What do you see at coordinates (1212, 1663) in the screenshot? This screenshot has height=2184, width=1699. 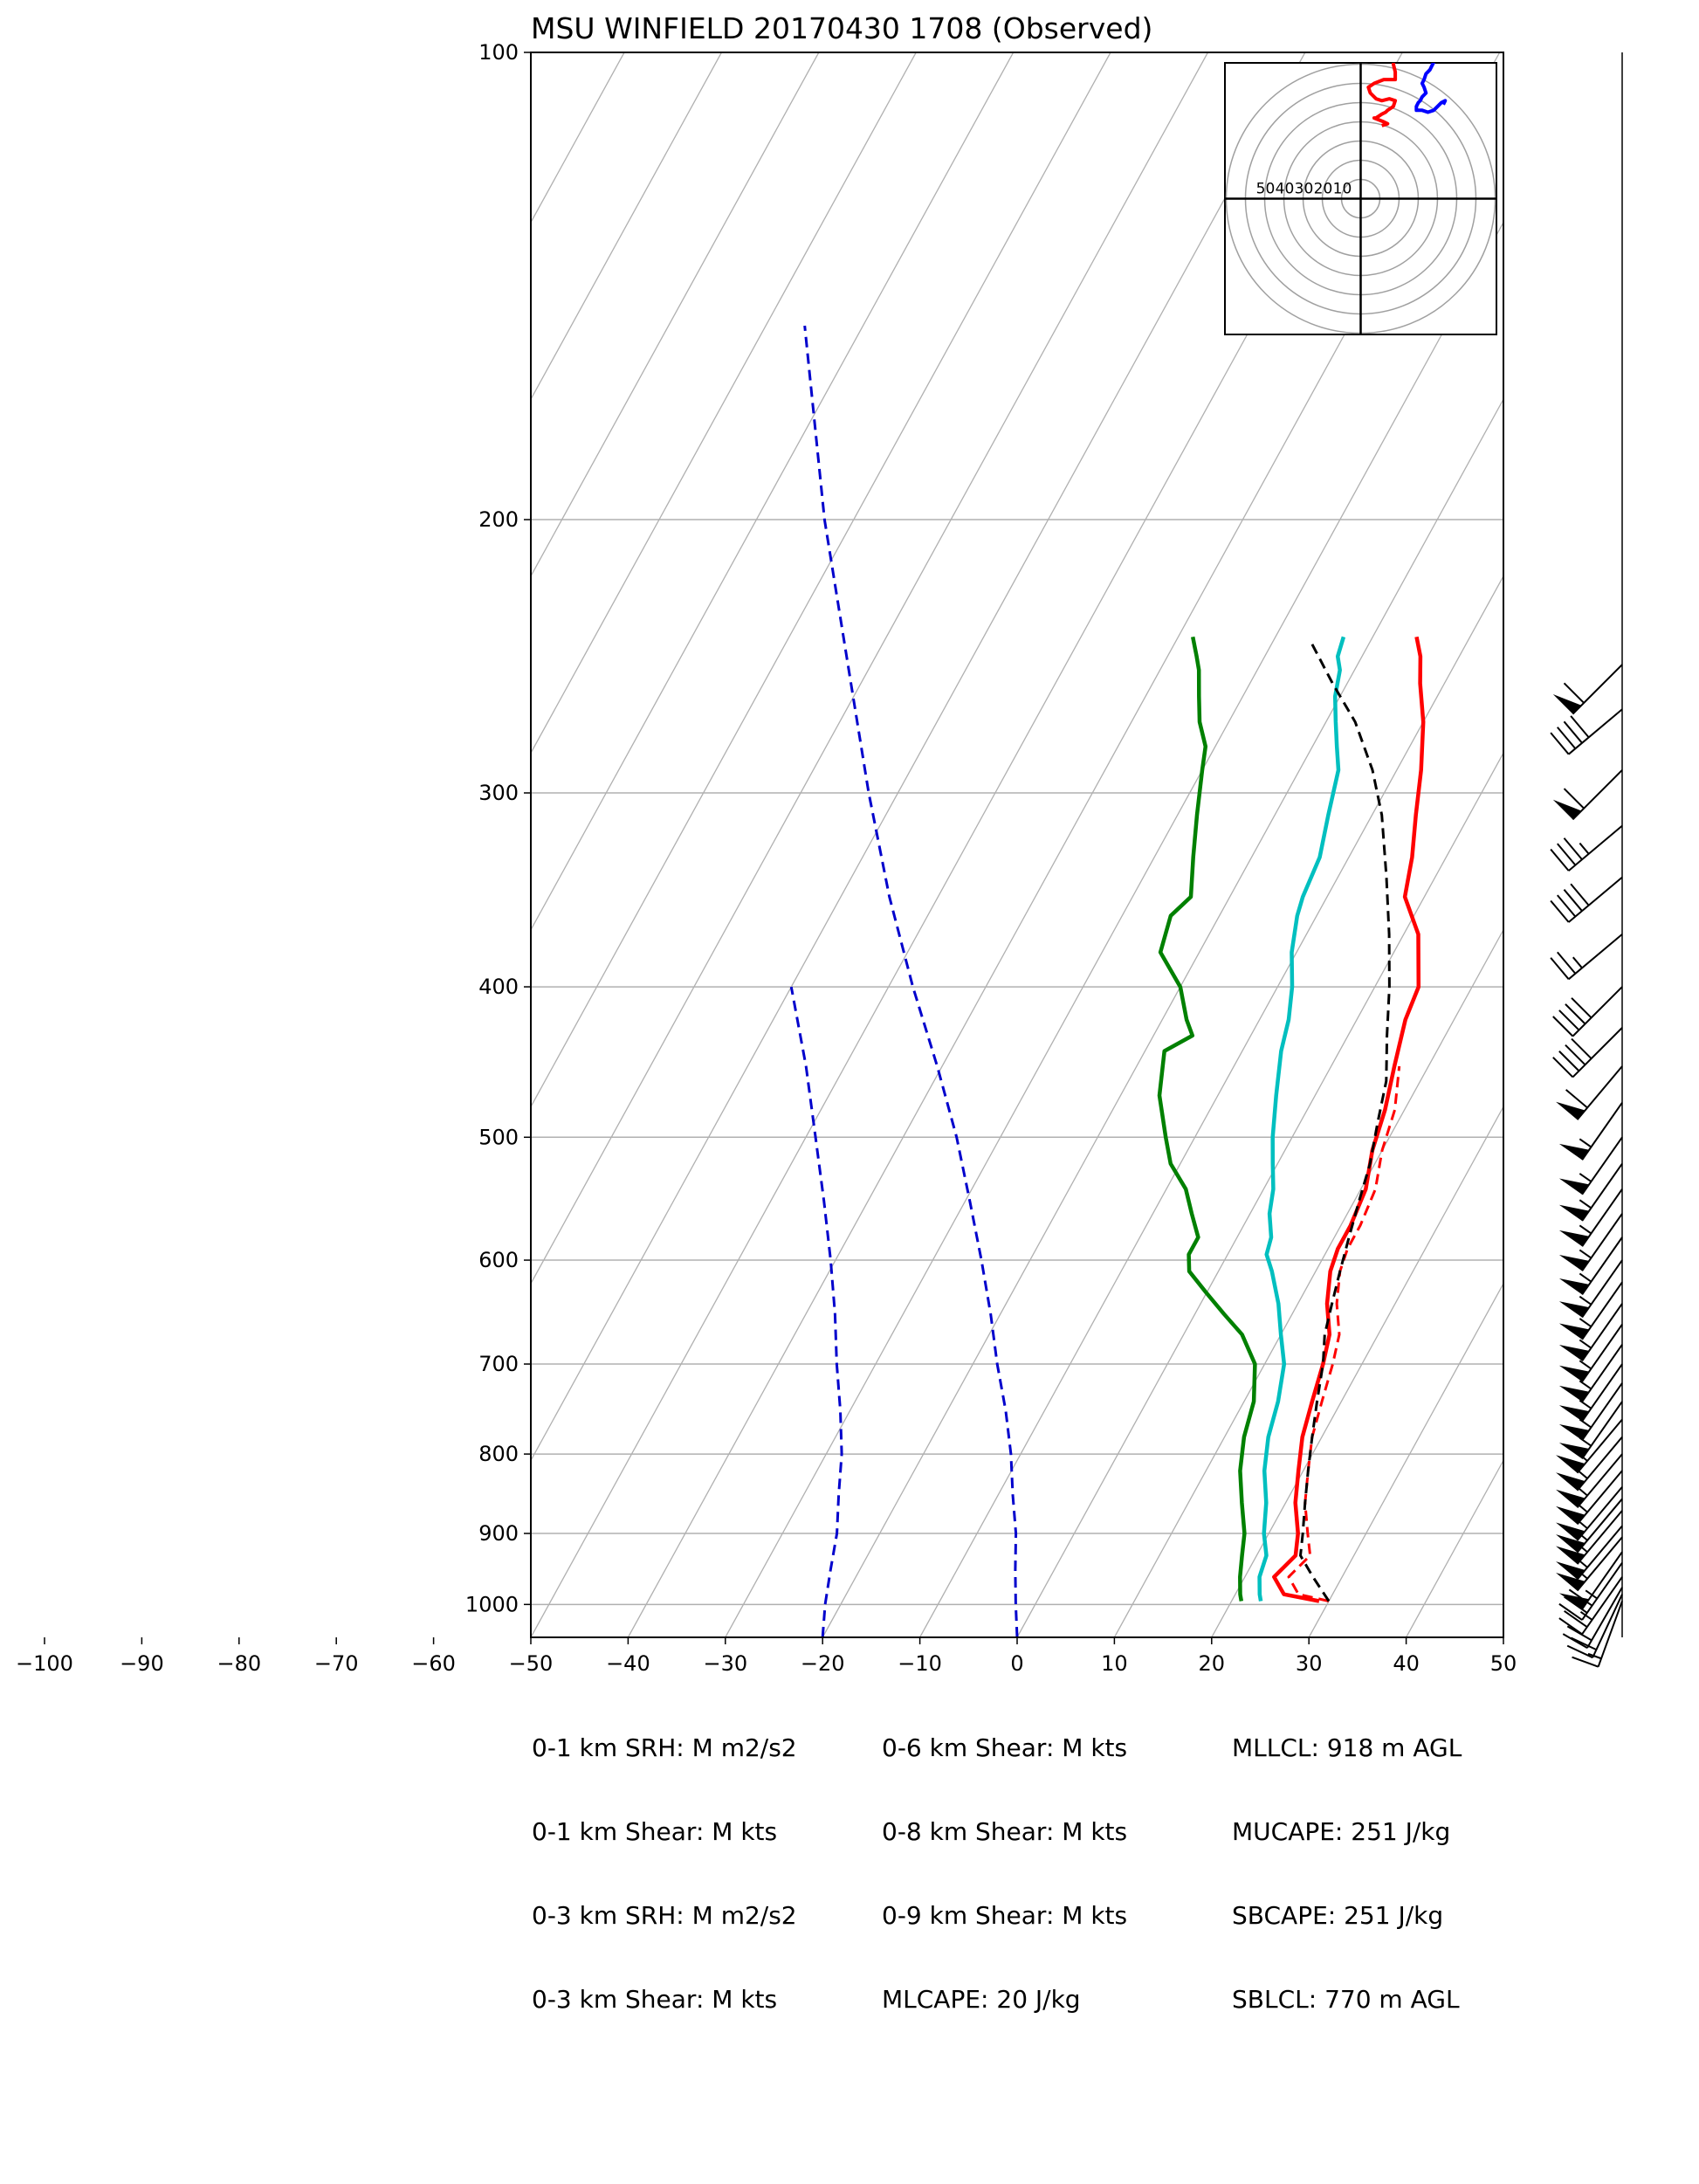 I see `x-tick-label: 20` at bounding box center [1212, 1663].